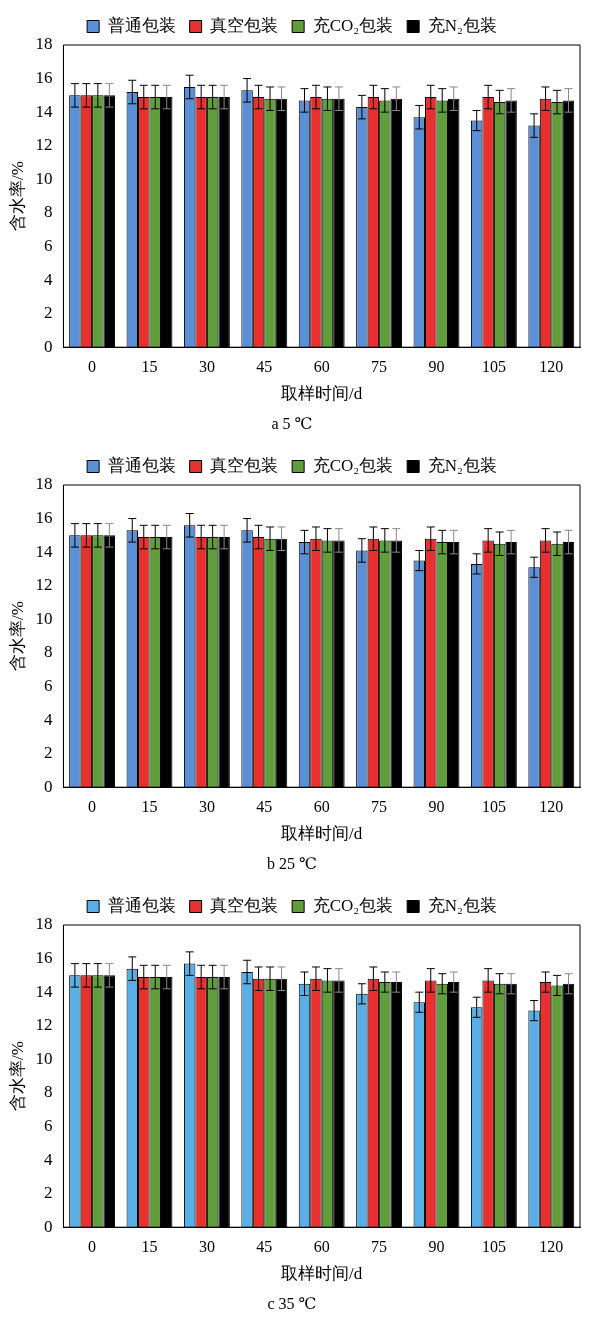 The height and width of the screenshot is (1324, 592). Describe the element at coordinates (292, 1303) in the screenshot. I see `text: c 35 ℃` at that location.